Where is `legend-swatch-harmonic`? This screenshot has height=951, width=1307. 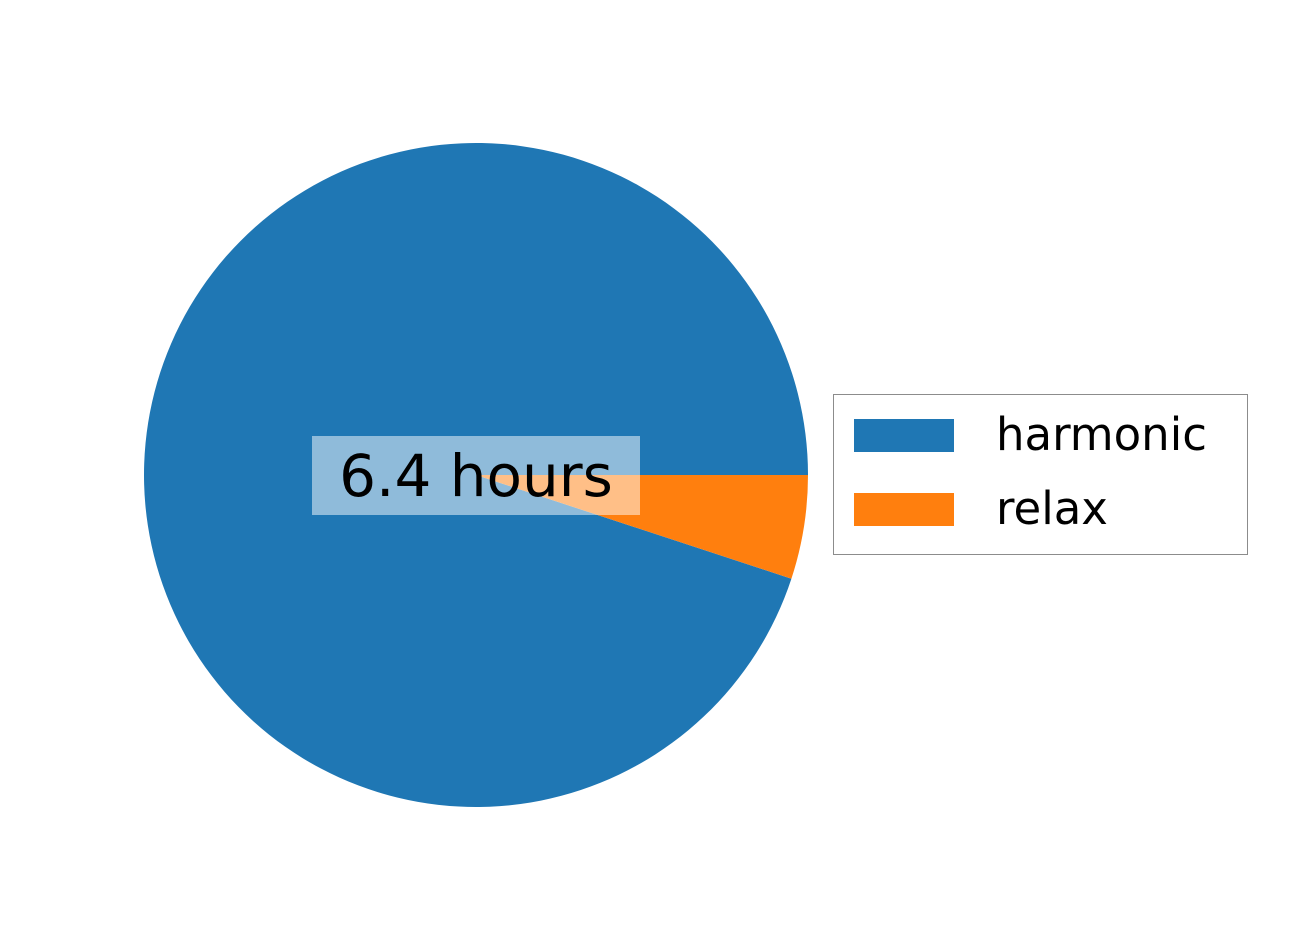 legend-swatch-harmonic is located at coordinates (904, 435).